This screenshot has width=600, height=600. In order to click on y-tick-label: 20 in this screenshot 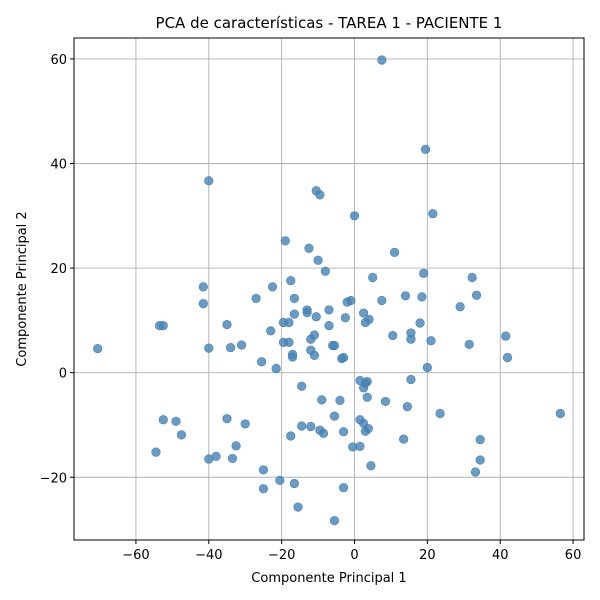, I will do `click(58, 269)`.